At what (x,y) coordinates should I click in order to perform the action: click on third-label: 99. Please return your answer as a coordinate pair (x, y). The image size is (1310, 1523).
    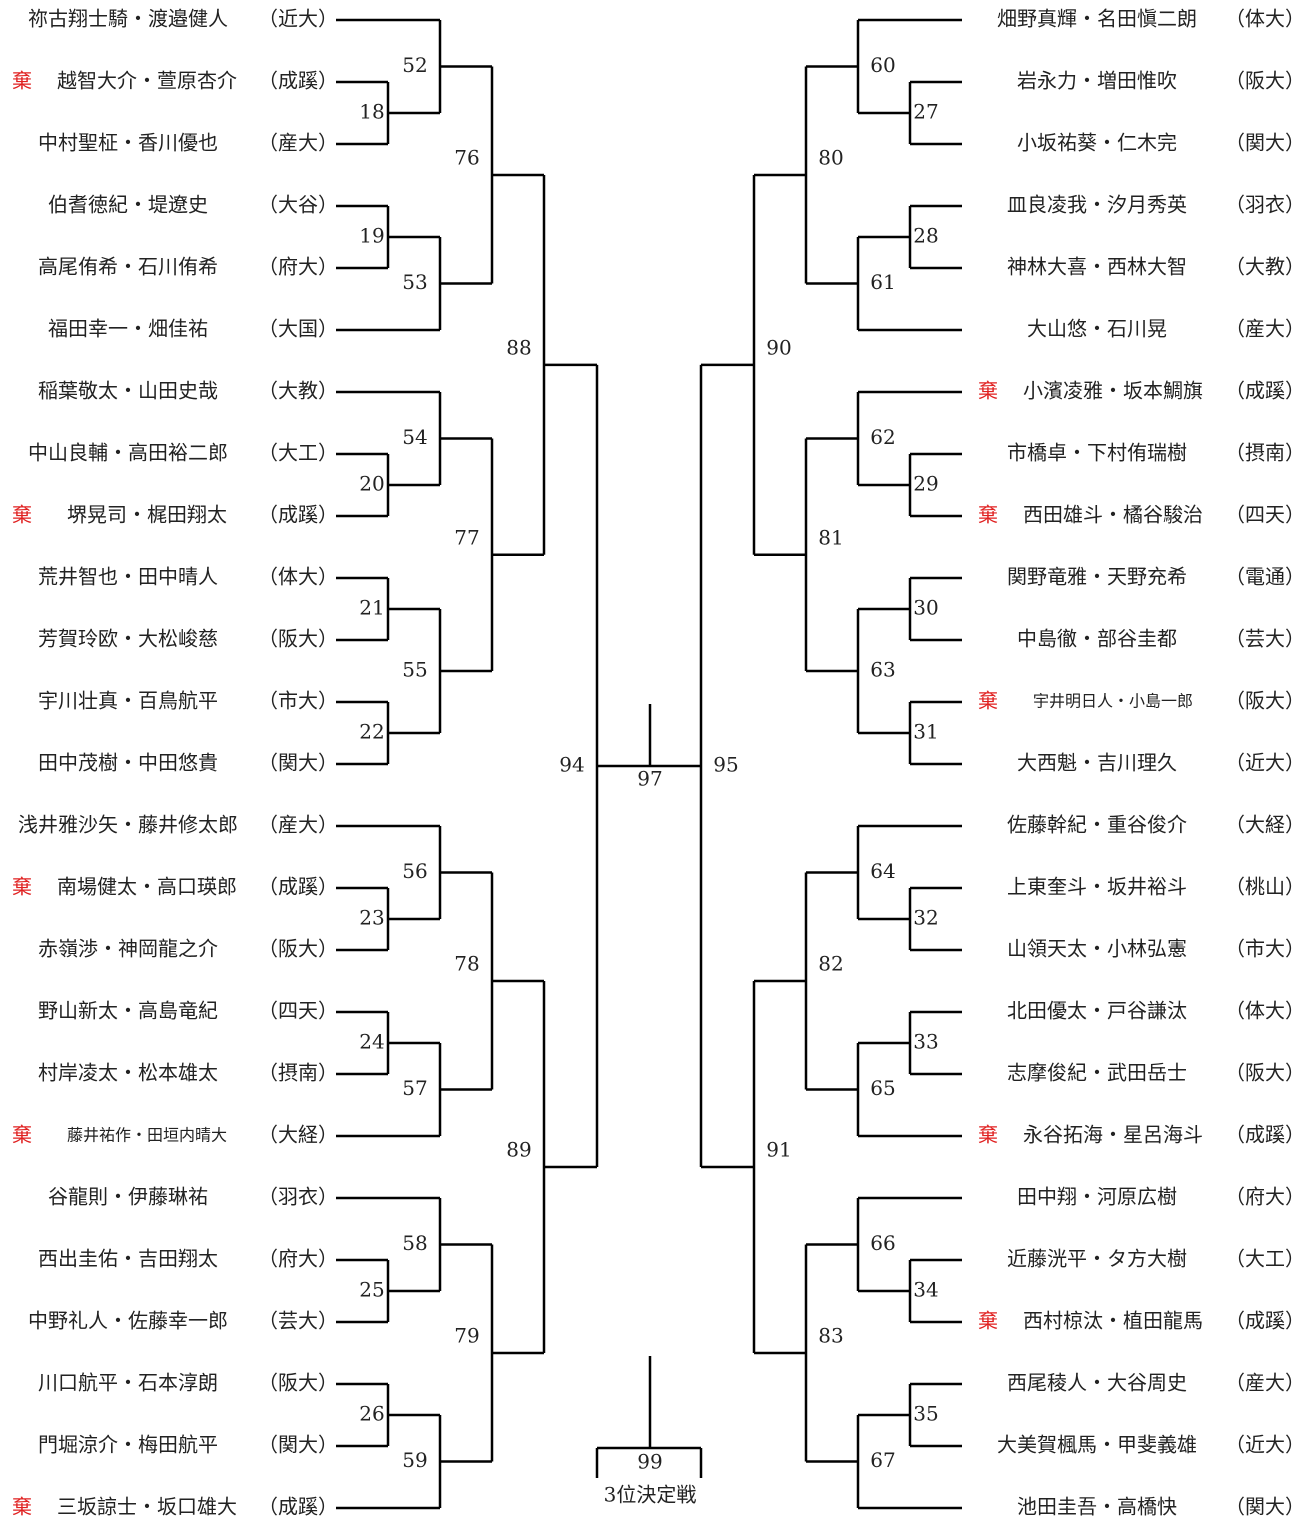
    Looking at the image, I should click on (649, 1462).